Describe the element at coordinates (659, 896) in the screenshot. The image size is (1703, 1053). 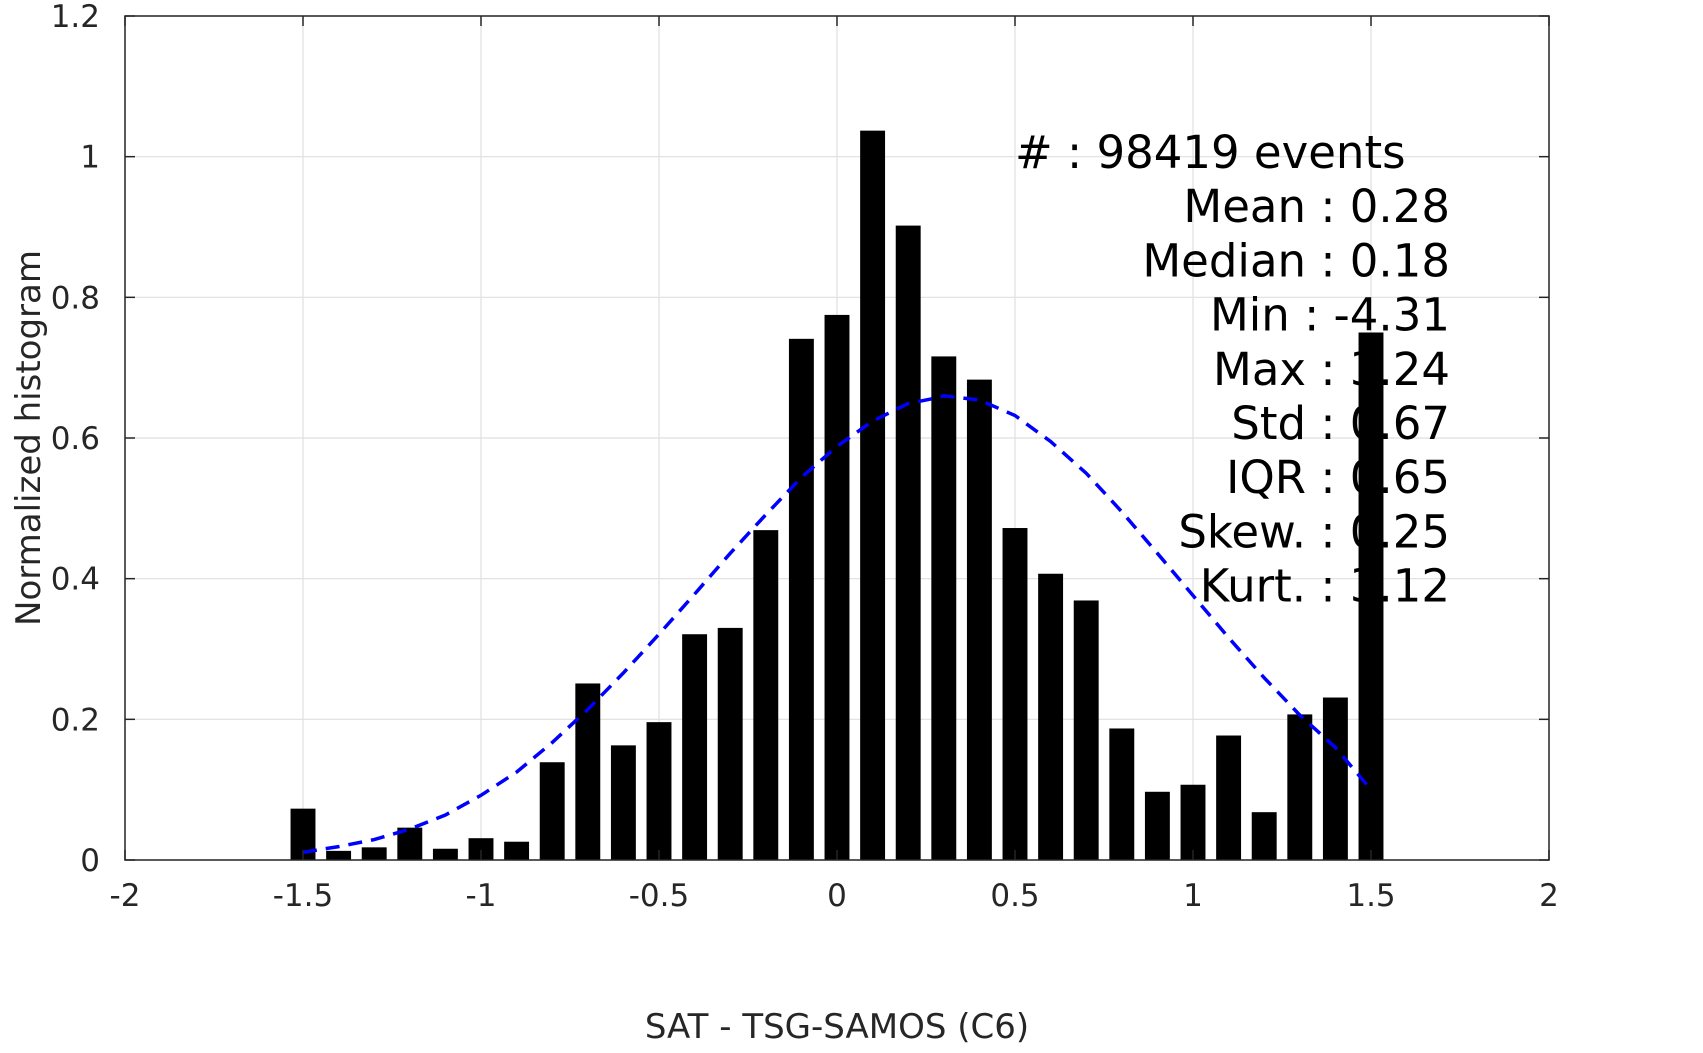
I see `x-tick-label: -0.5` at that location.